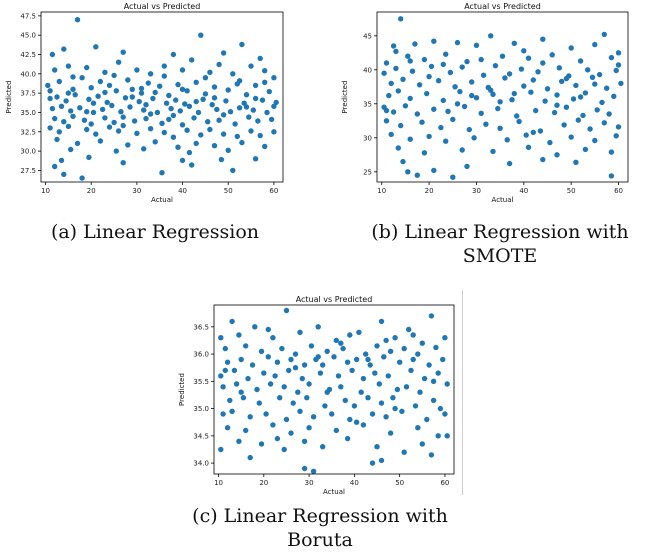 Image resolution: width=649 pixels, height=554 pixels. I want to click on y-tick-label: 45, so click(367, 36).